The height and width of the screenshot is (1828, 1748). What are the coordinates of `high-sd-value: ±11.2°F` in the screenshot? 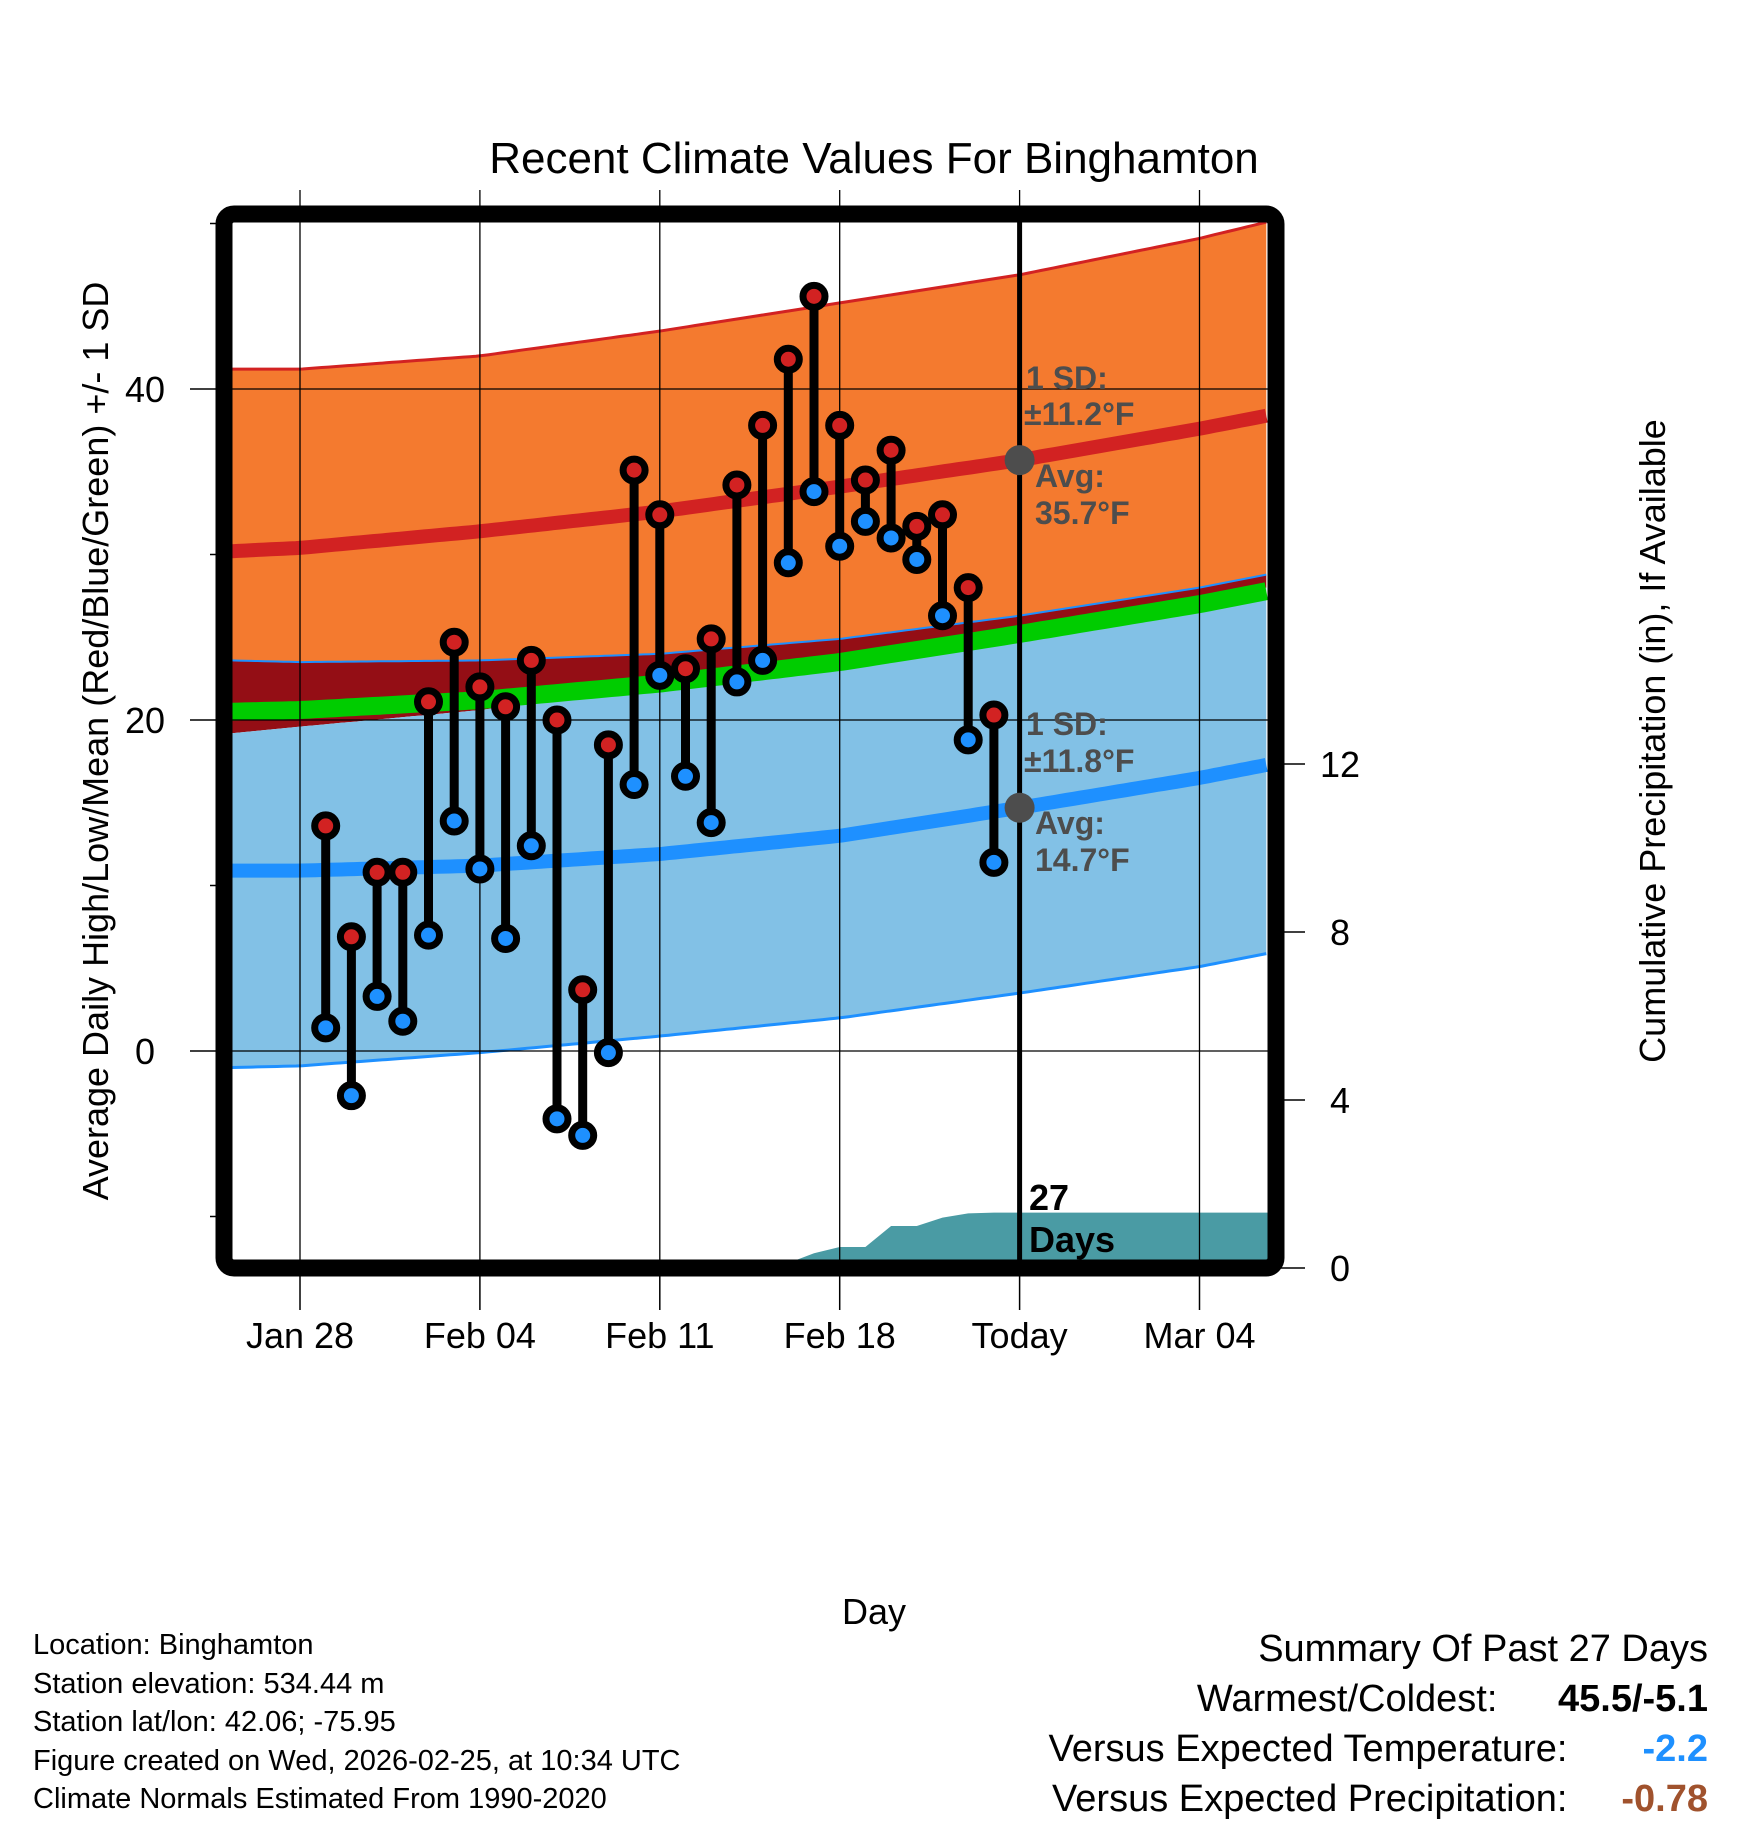 It's located at (1079, 414).